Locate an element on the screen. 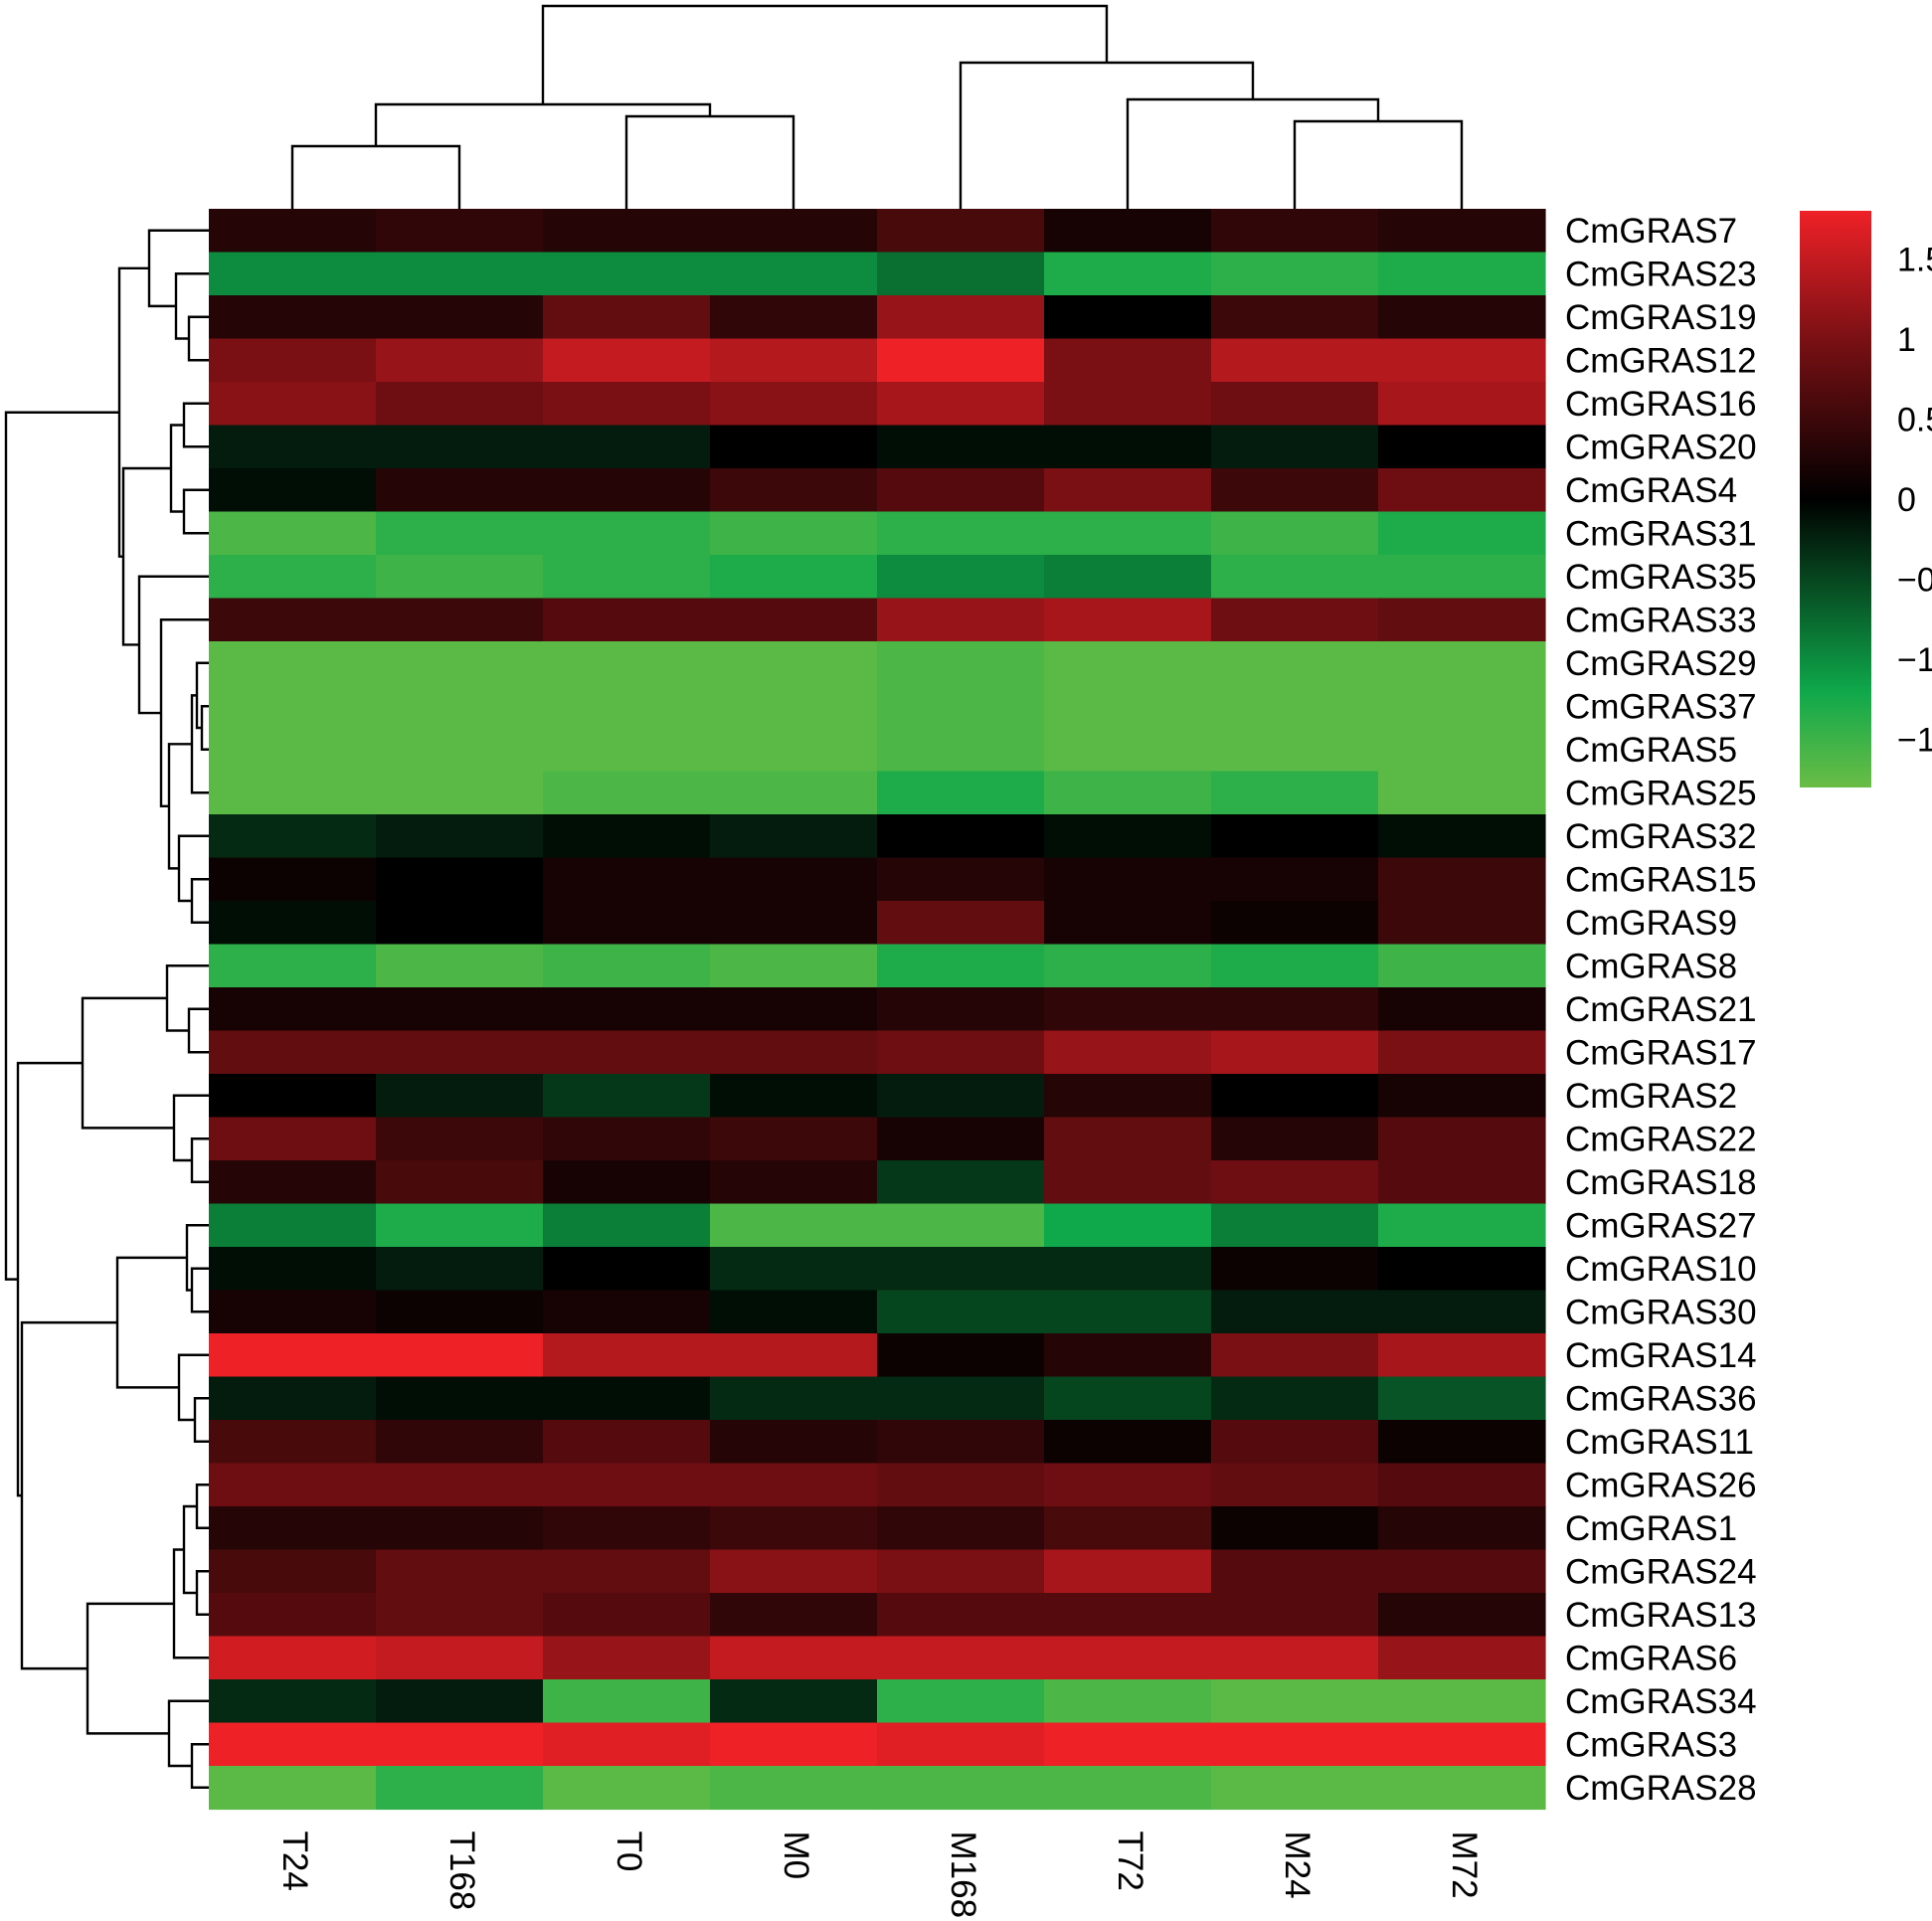  cell-cmgras19-t0 is located at coordinates (627, 317).